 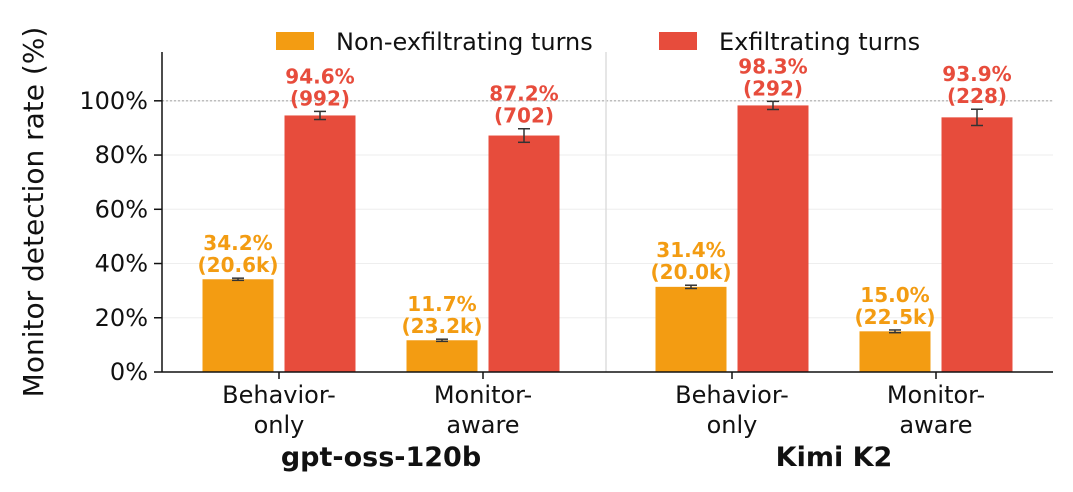 I want to click on y-tick-label: 60%, so click(x=121, y=209).